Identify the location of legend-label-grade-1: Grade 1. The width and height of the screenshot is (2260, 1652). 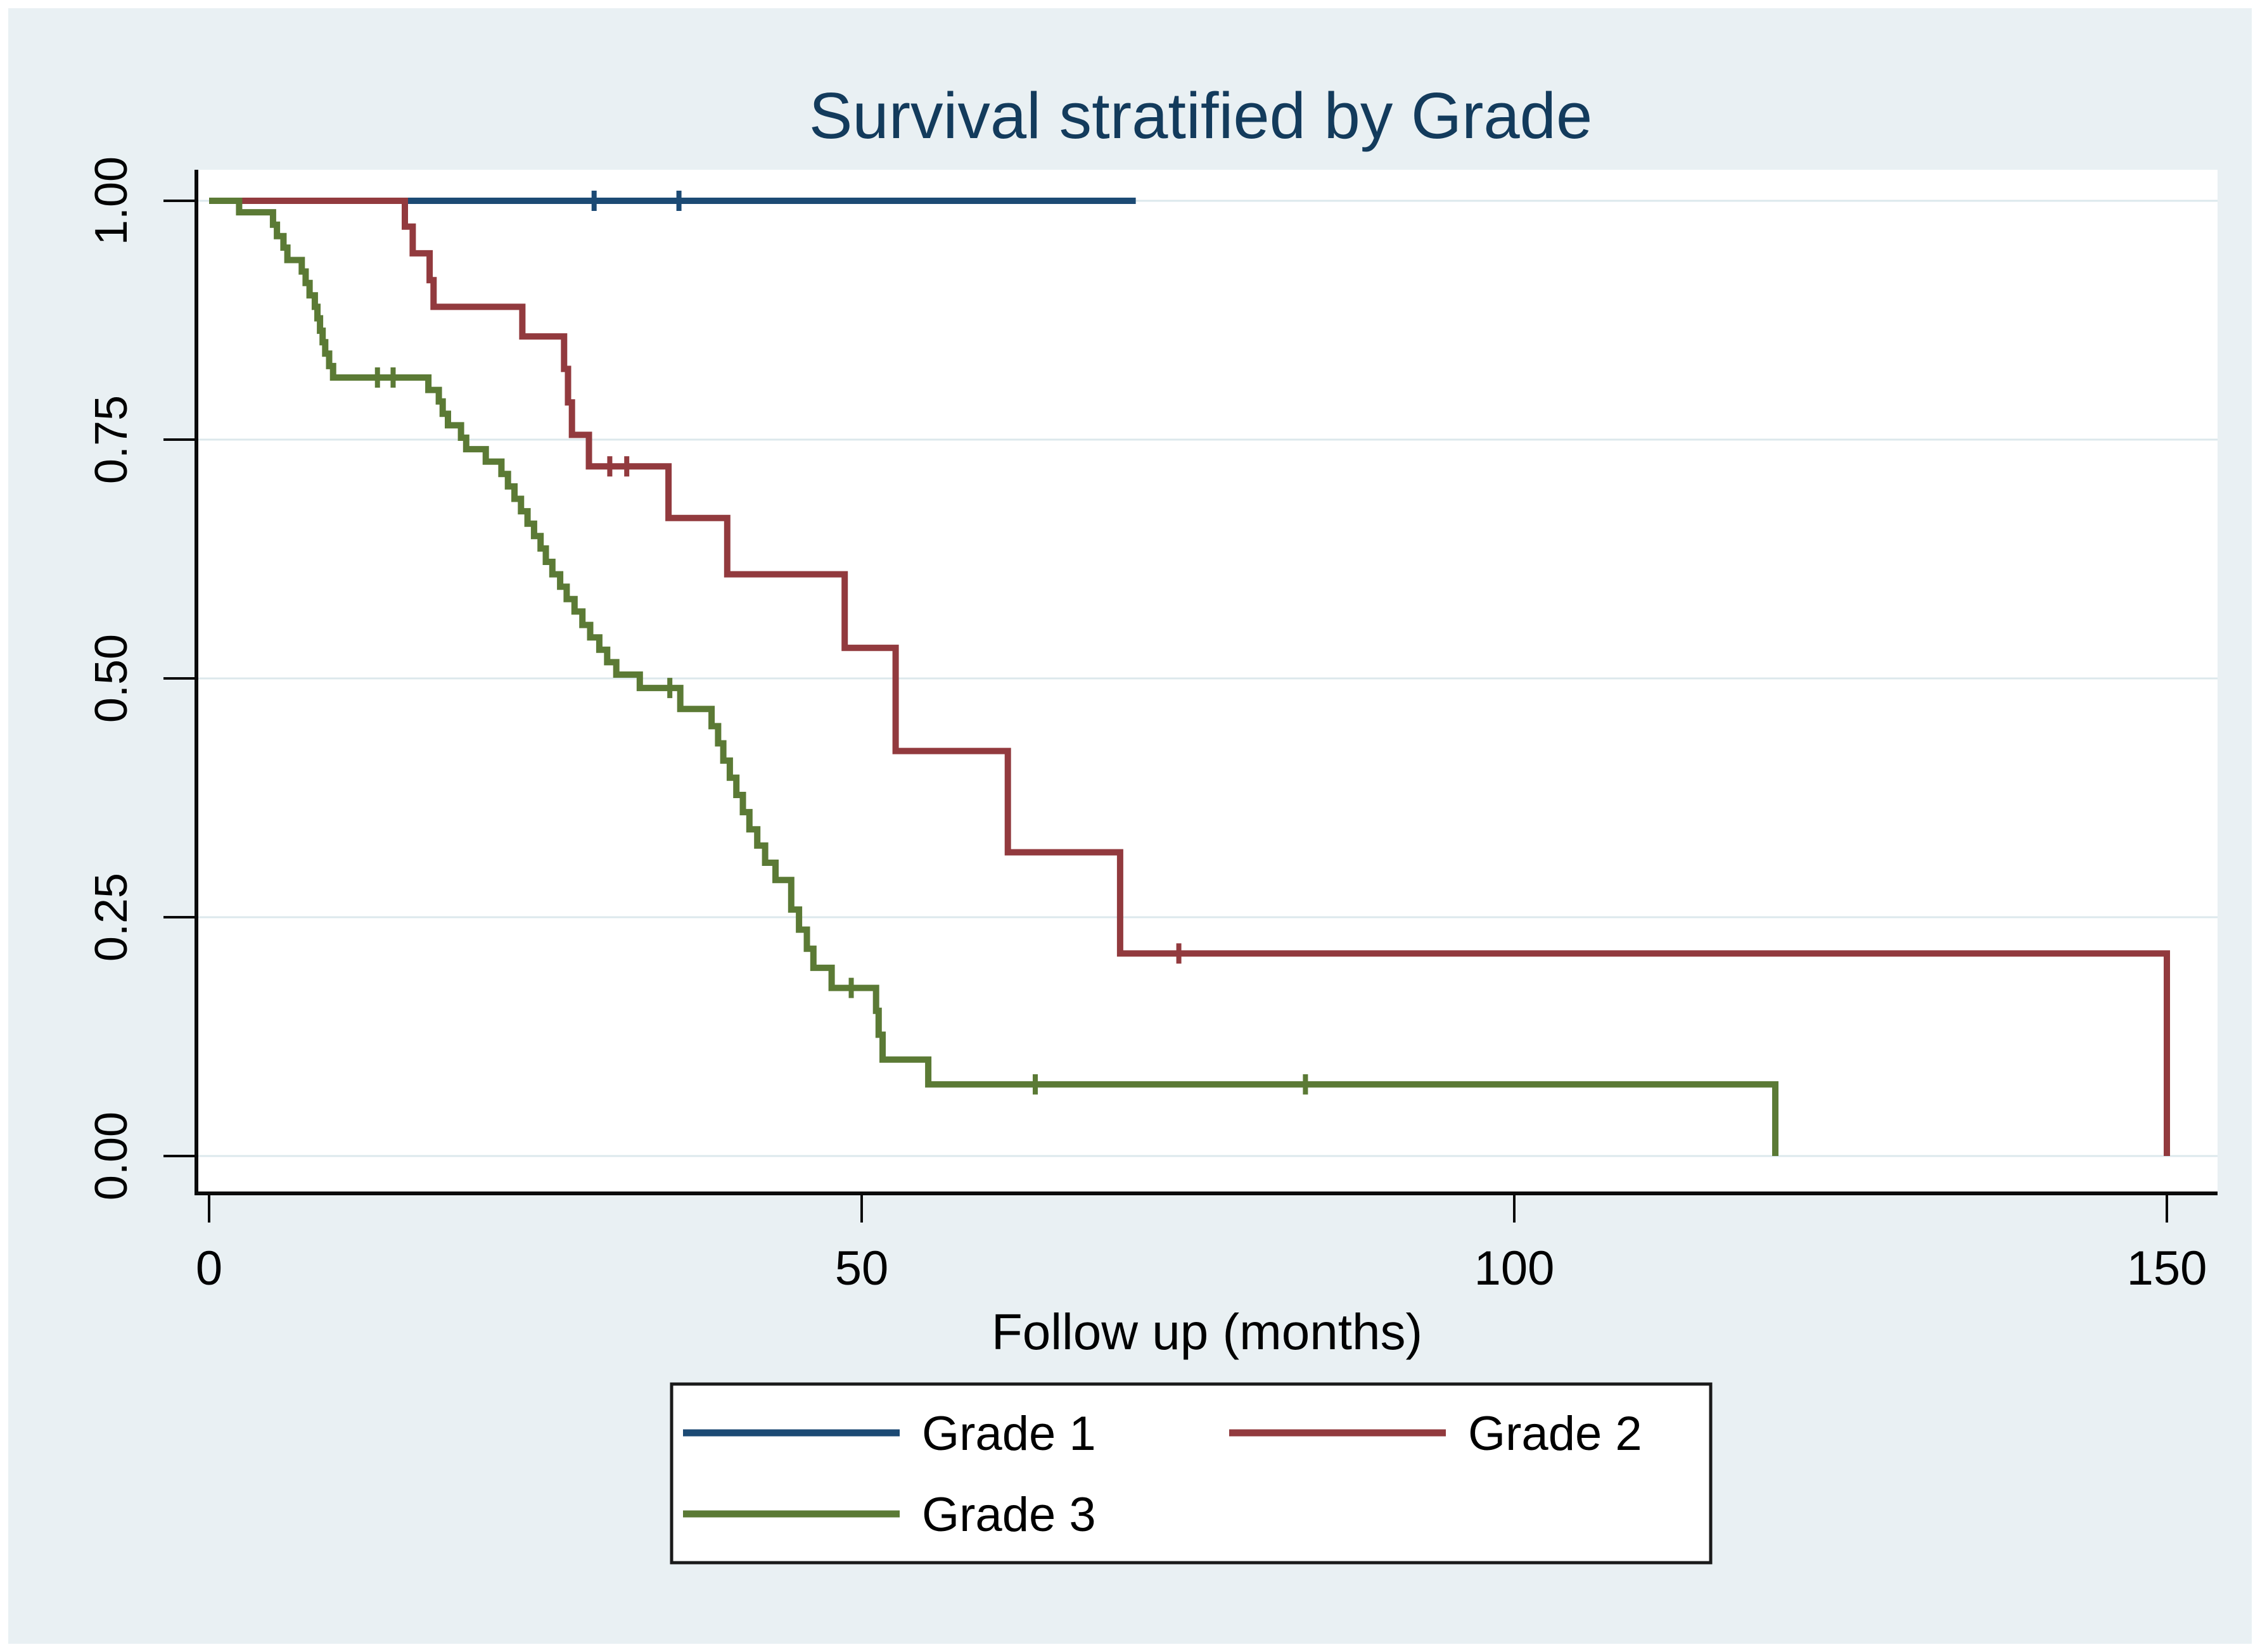
(1009, 1434).